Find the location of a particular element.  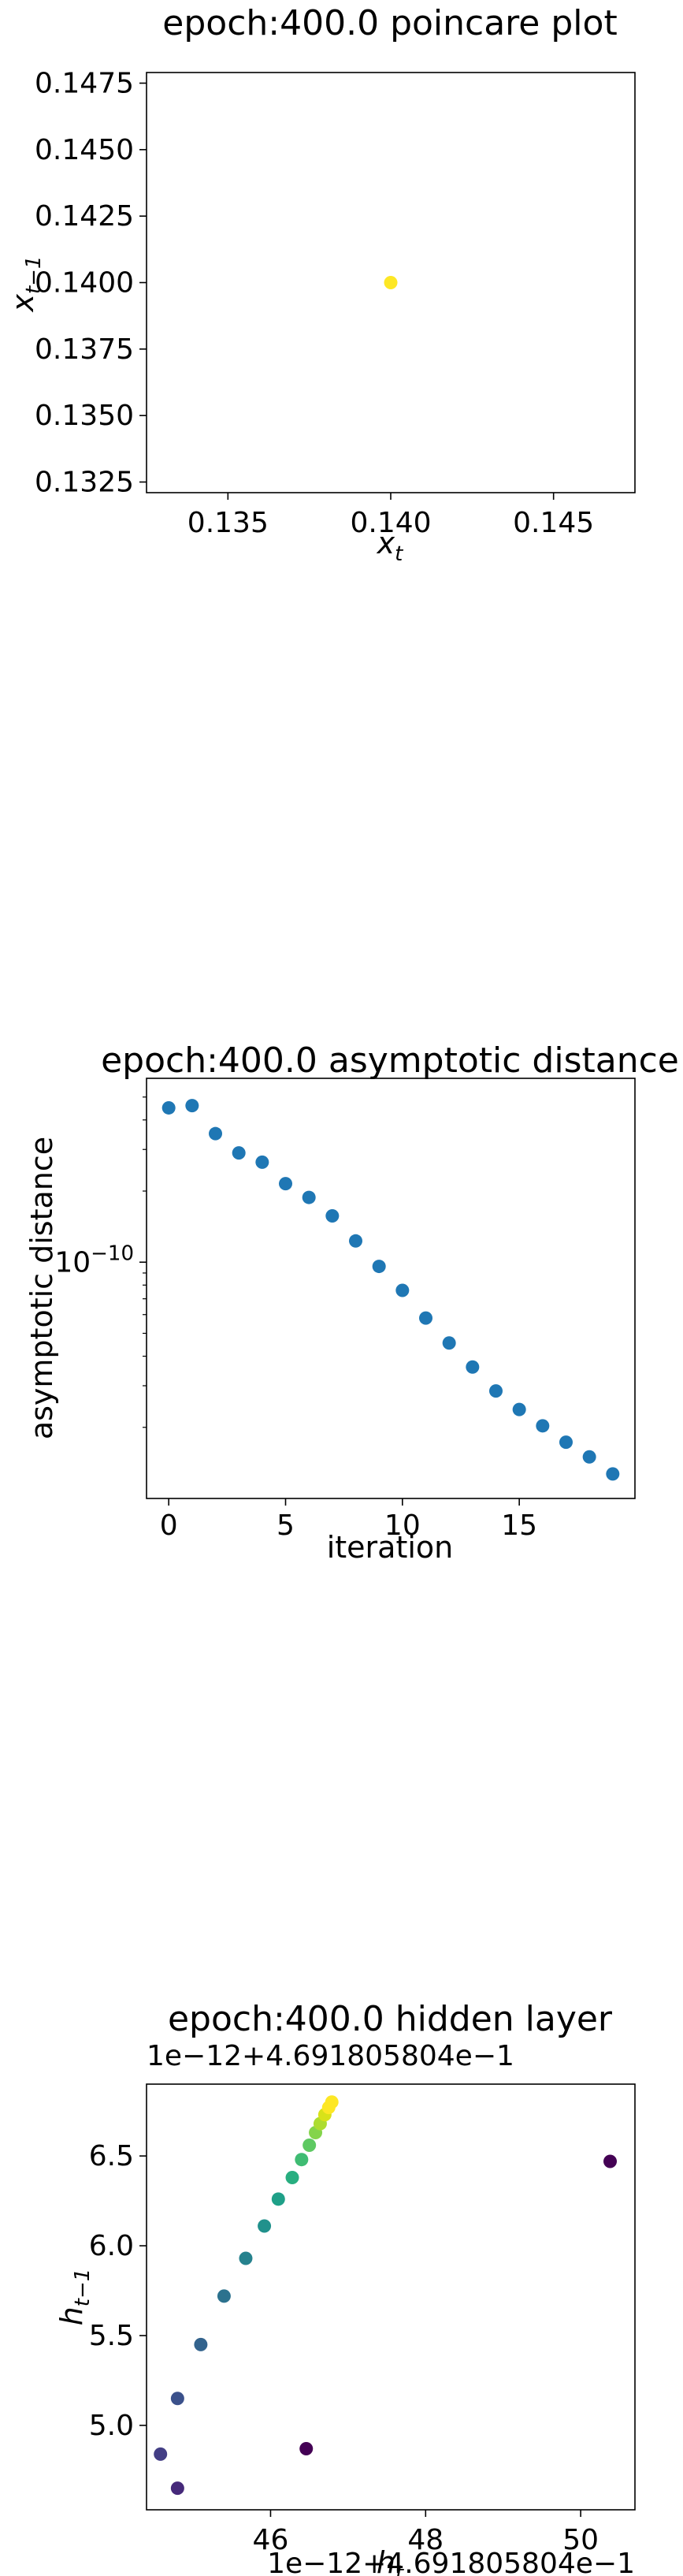

hidden-layer-title: epoch:400.0 hidden layer is located at coordinates (390, 2019).